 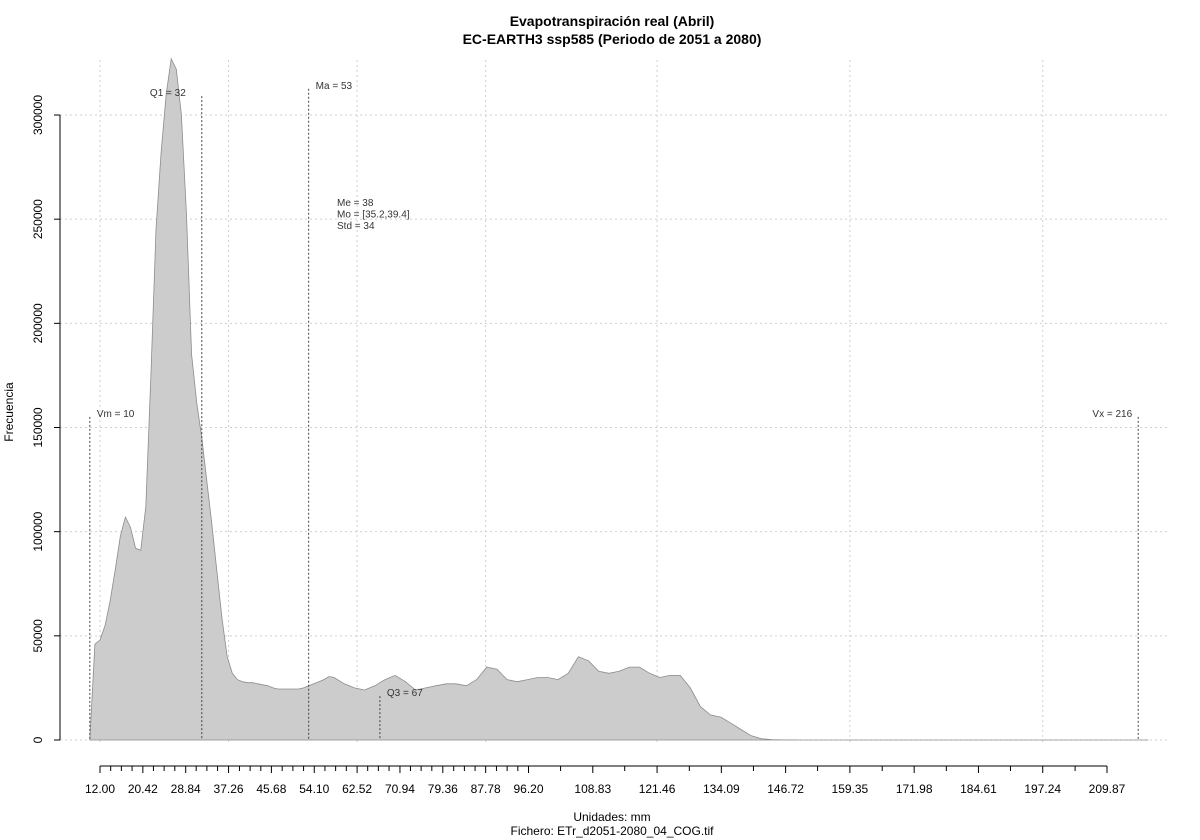 What do you see at coordinates (357, 789) in the screenshot?
I see `x-tick-label: 62.52` at bounding box center [357, 789].